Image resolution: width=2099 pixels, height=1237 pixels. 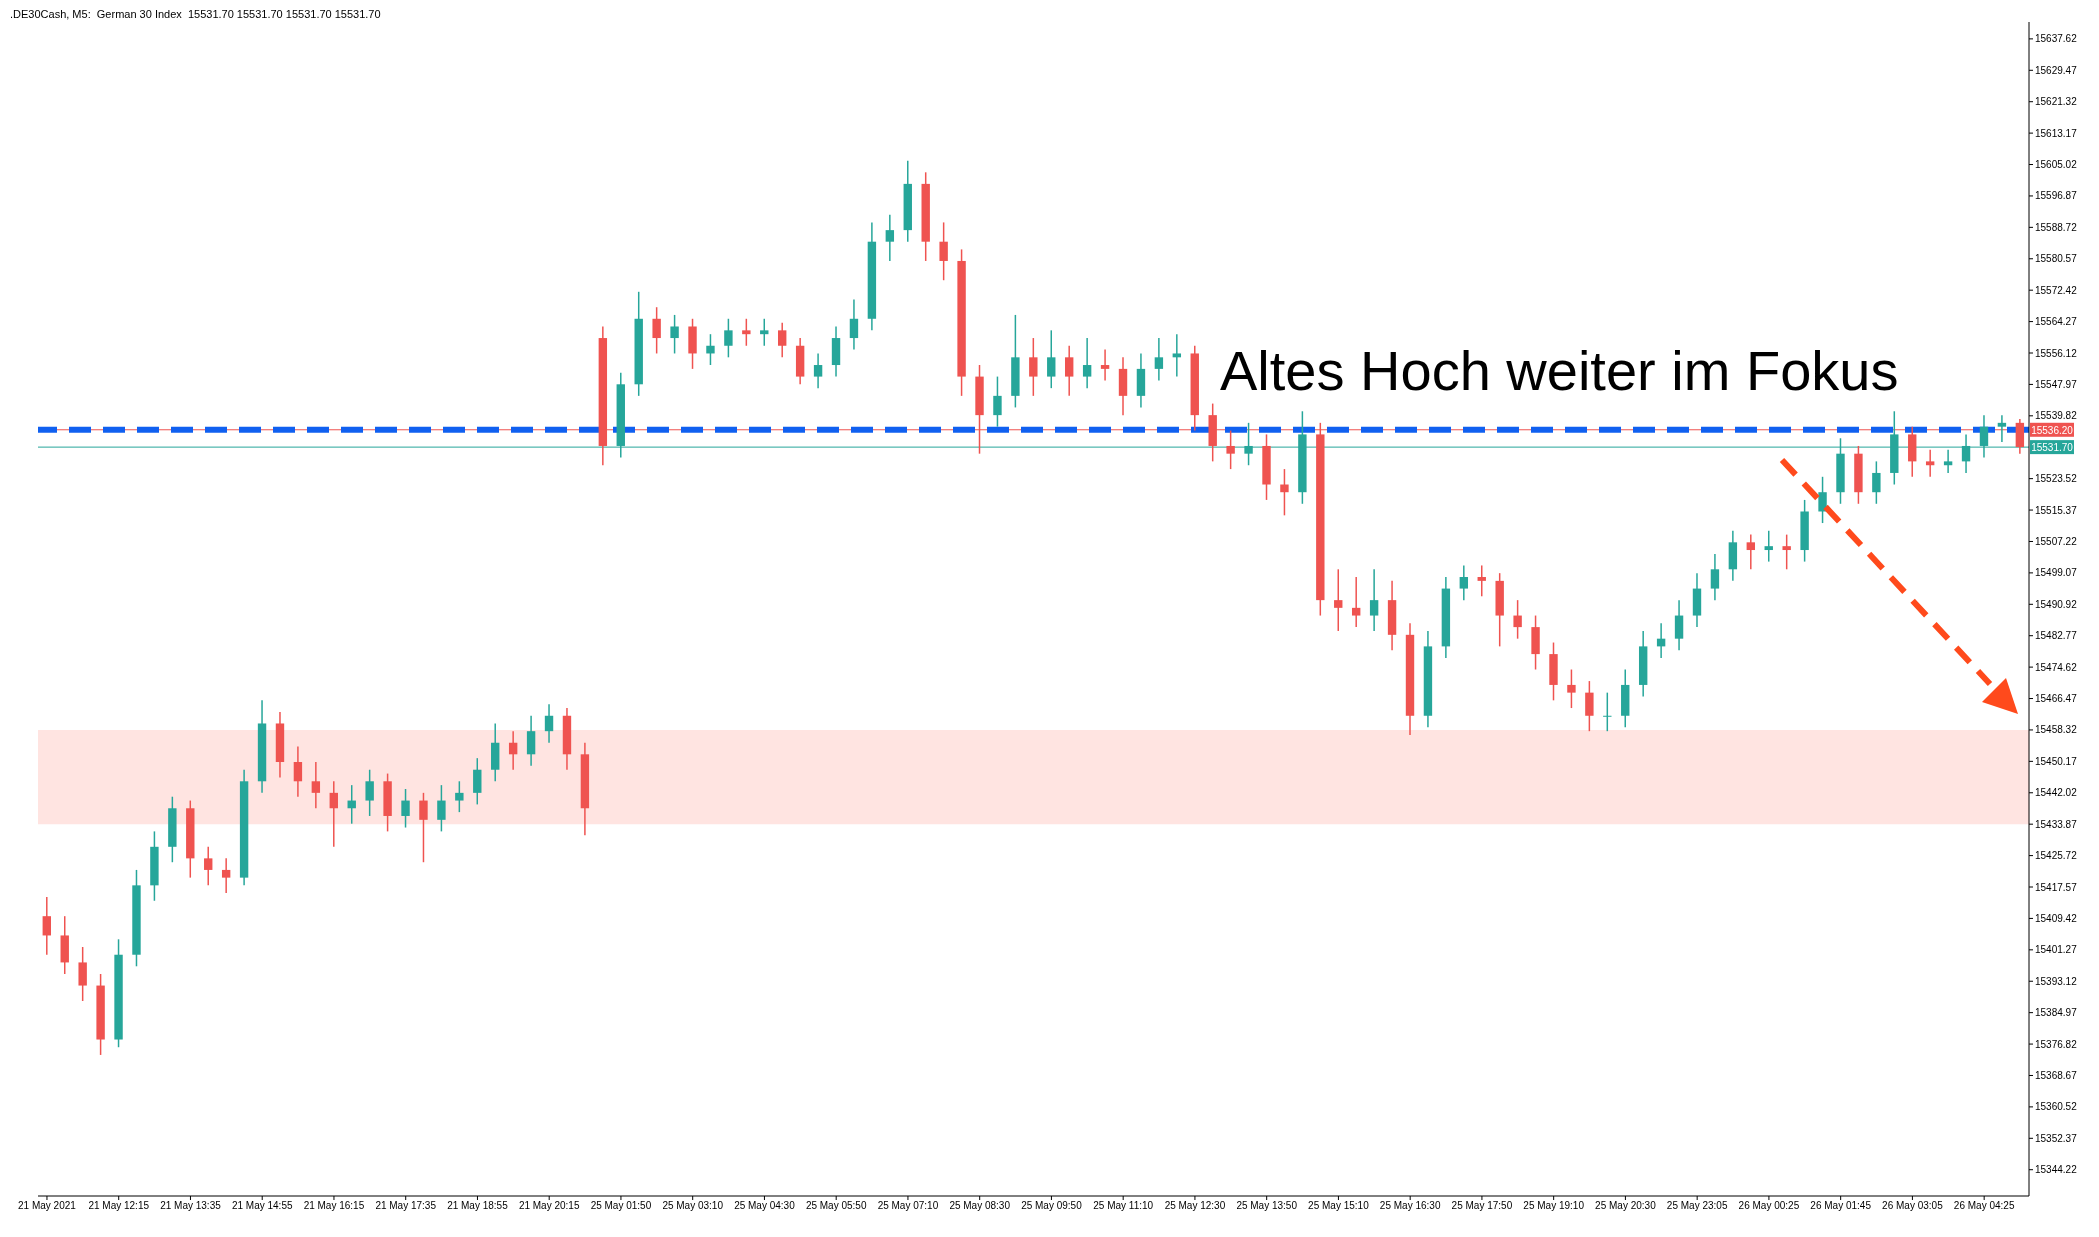 I want to click on x-tick-label: 25 May 09:50, so click(x=1052, y=1206).